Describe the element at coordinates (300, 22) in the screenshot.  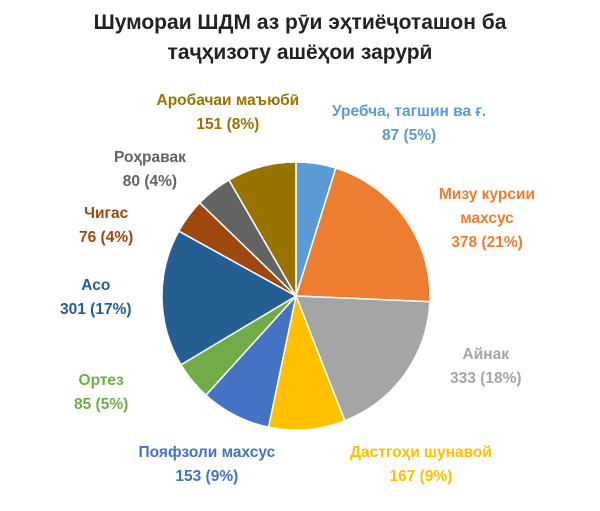
I see `chart-title-line-1: Шумораи ШДМ аз рӯи эҳтиёҷоташон ба` at that location.